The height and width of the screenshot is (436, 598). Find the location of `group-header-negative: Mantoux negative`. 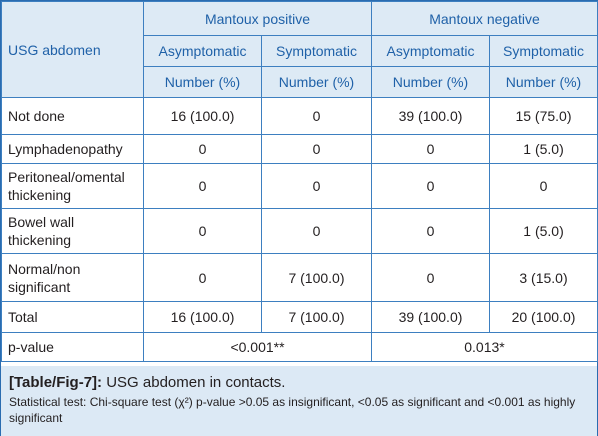

group-header-negative: Mantoux negative is located at coordinates (484, 18).